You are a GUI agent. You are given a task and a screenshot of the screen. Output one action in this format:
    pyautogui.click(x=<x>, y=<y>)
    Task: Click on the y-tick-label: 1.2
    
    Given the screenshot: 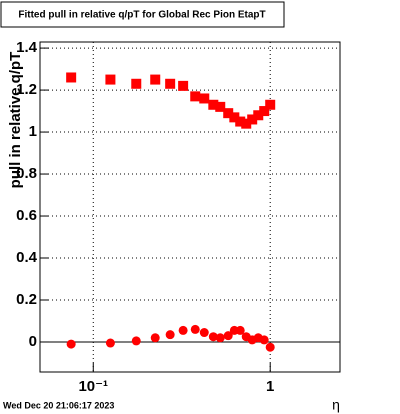 What is the action you would take?
    pyautogui.click(x=26, y=89)
    